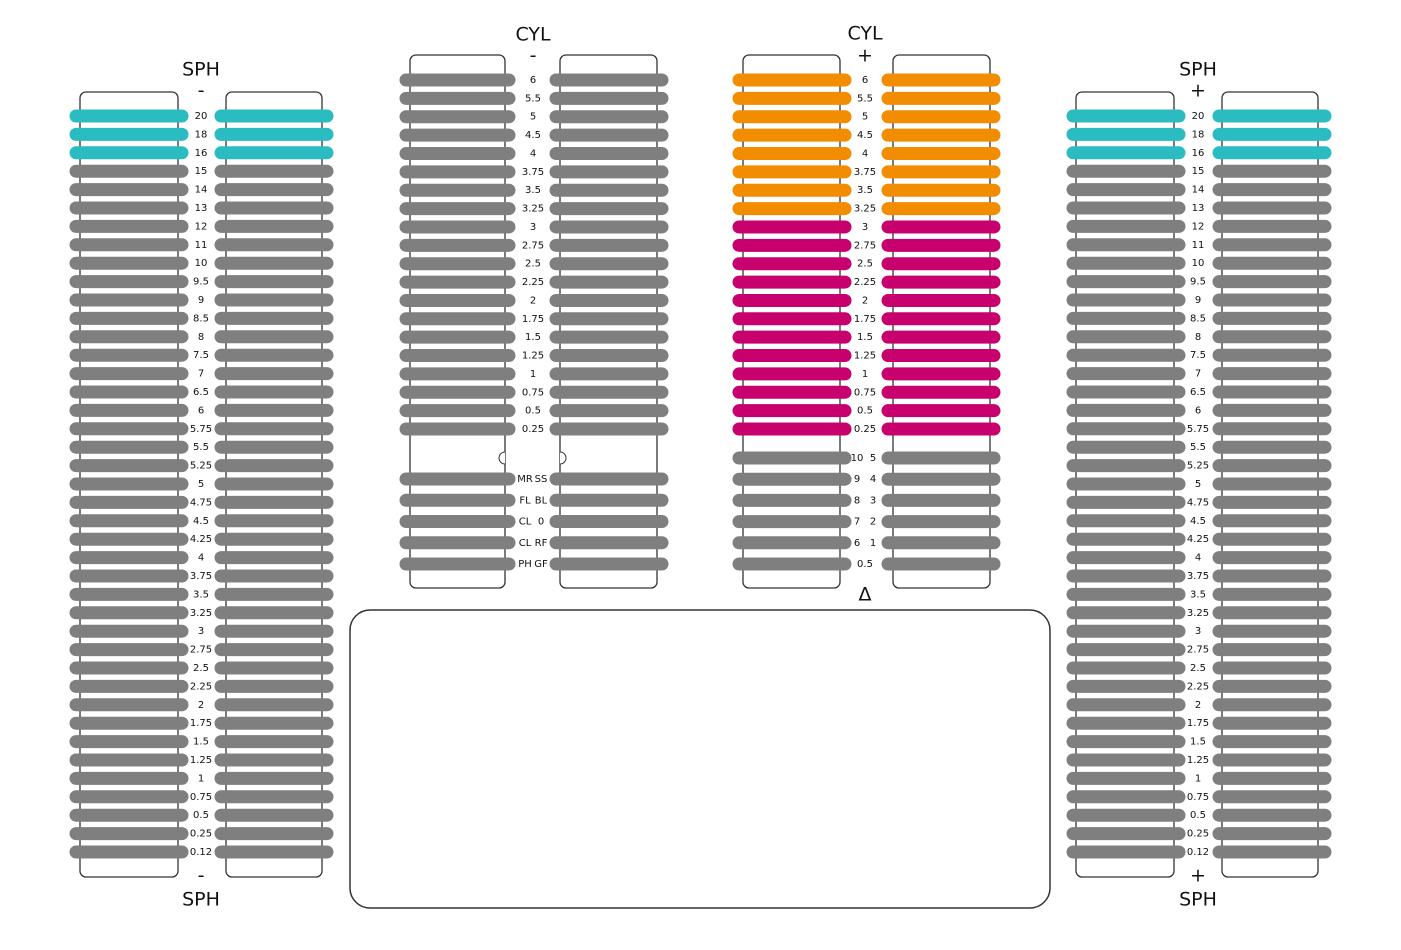 This screenshot has width=1401, height=950. I want to click on panel-sign: +, so click(1198, 91).